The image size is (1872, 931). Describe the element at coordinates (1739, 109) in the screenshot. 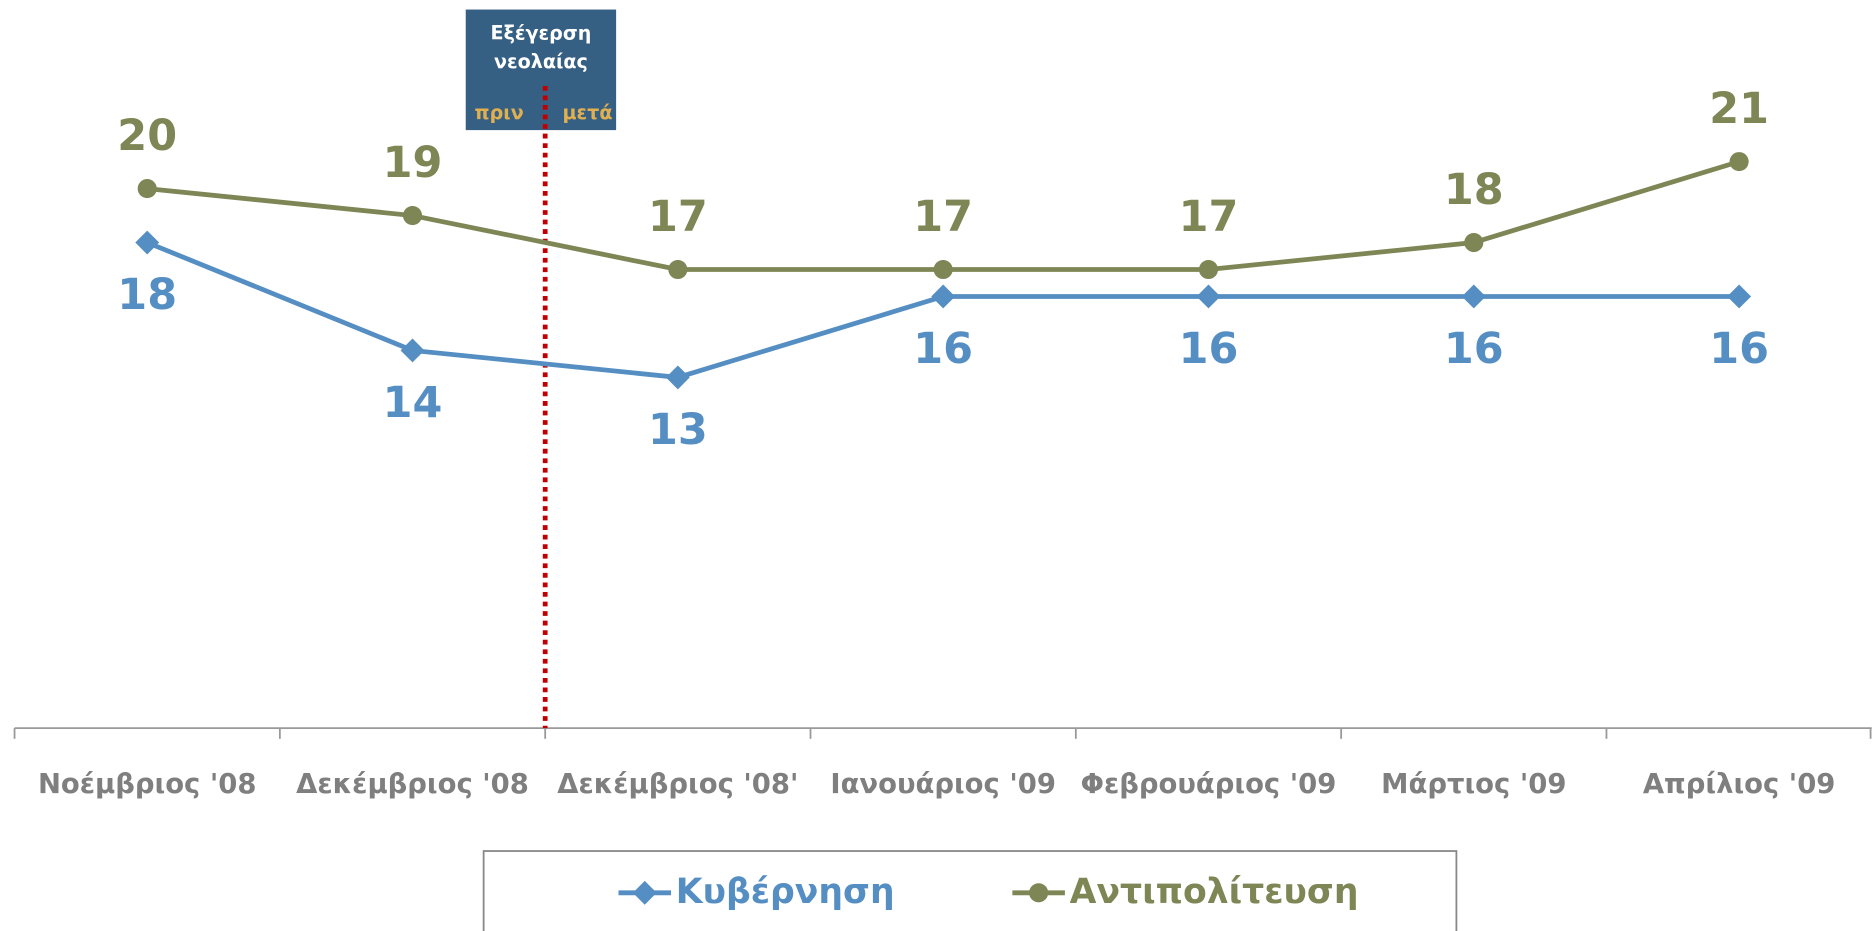

I see `data-label: 21` at that location.